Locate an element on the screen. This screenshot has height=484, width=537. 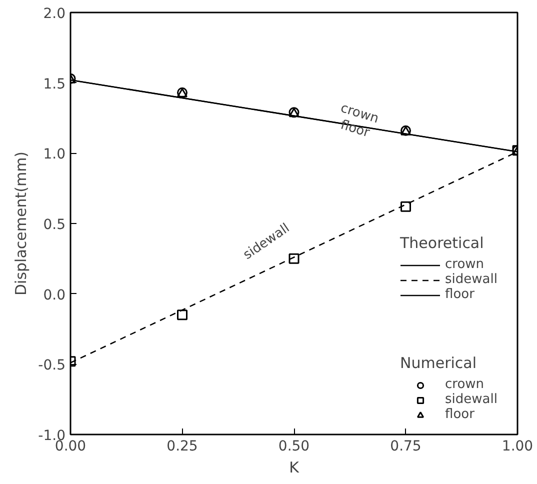
y-tick-label: 0.0 is located at coordinates (54, 295).